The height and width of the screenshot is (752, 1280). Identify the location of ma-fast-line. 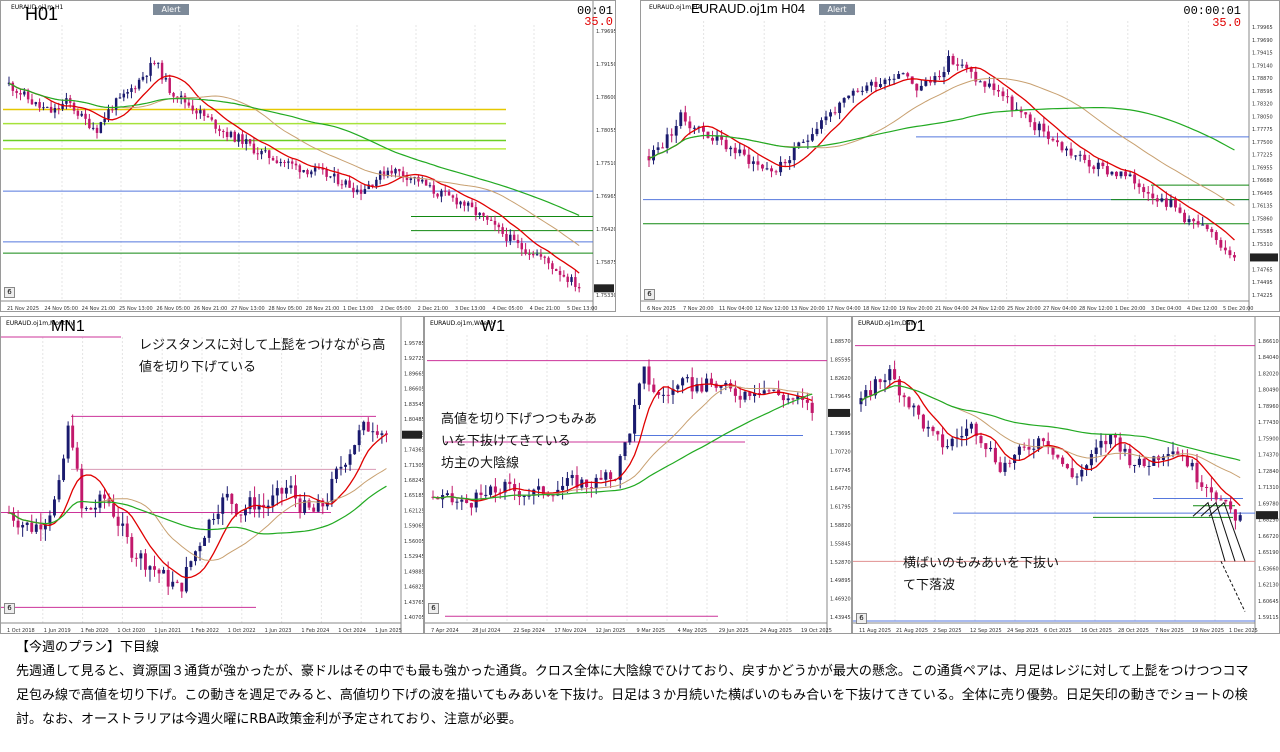
(941, 154).